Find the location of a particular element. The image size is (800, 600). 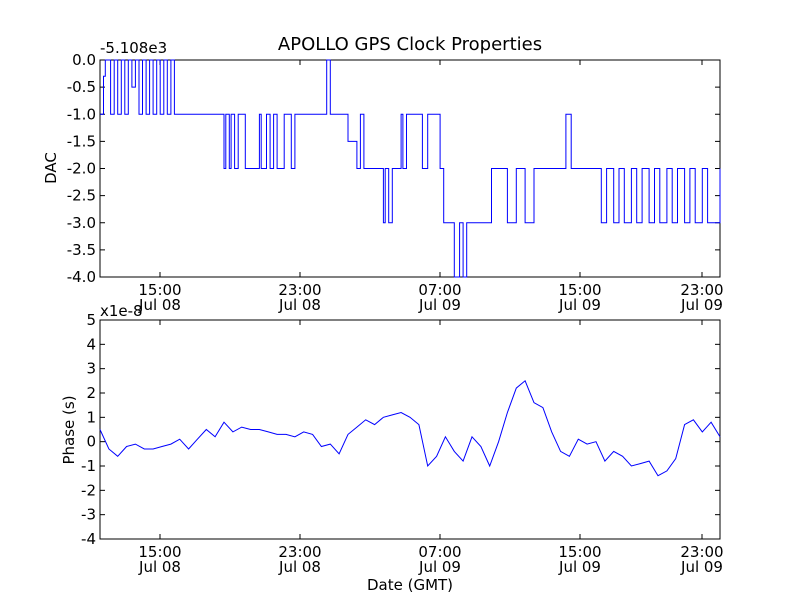

dac-y-label: DAC is located at coordinates (51, 168).